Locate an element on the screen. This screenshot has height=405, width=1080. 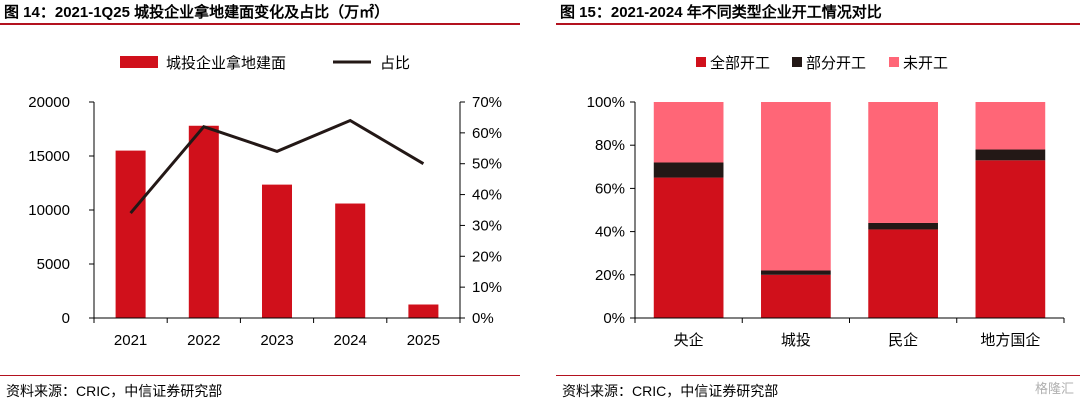
bar-2022 is located at coordinates (203, 221).